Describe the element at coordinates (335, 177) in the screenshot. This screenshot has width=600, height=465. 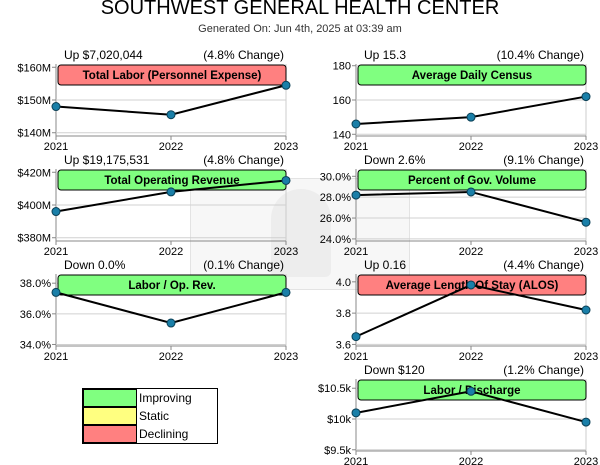
I see `y-tick-label: 30.0%` at that location.